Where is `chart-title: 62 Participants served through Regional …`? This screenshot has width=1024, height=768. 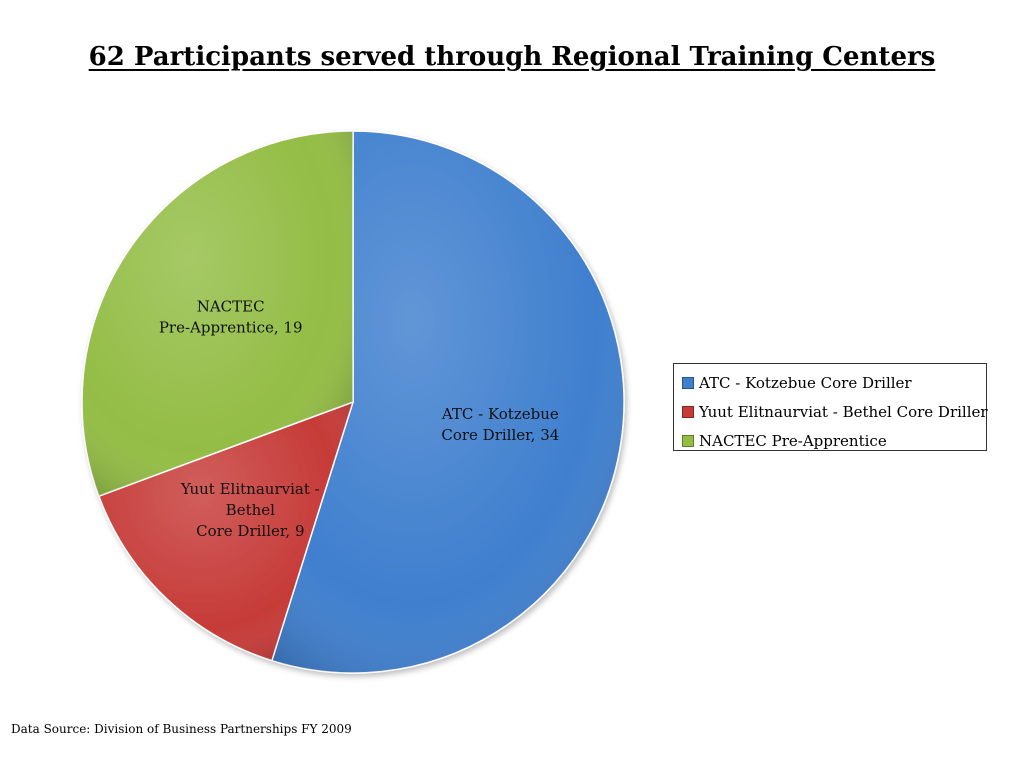
chart-title: 62 Participants served through Regional … is located at coordinates (512, 57).